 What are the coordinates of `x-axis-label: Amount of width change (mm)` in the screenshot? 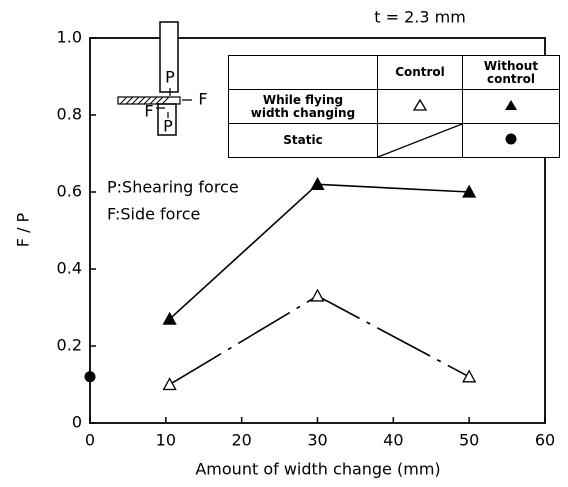 It's located at (317, 469).